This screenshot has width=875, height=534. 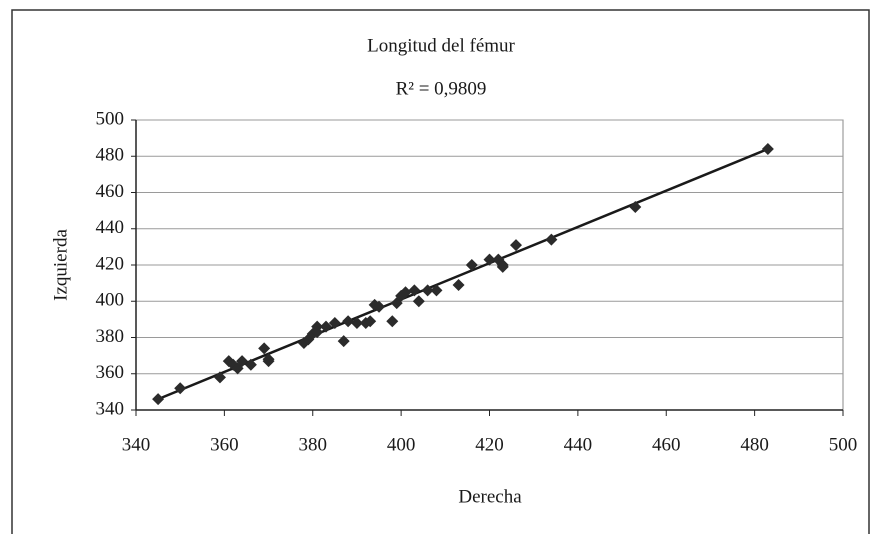 I want to click on y-axis-label: Izquierda, so click(x=60, y=265).